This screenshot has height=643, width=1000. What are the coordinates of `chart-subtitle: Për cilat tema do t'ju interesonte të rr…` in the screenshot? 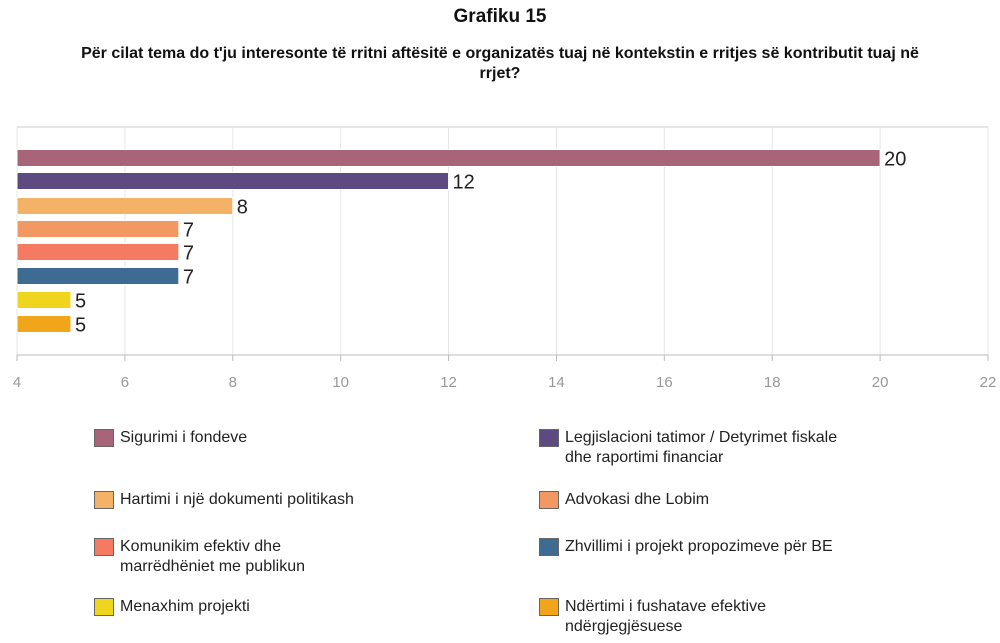 It's located at (500, 63).